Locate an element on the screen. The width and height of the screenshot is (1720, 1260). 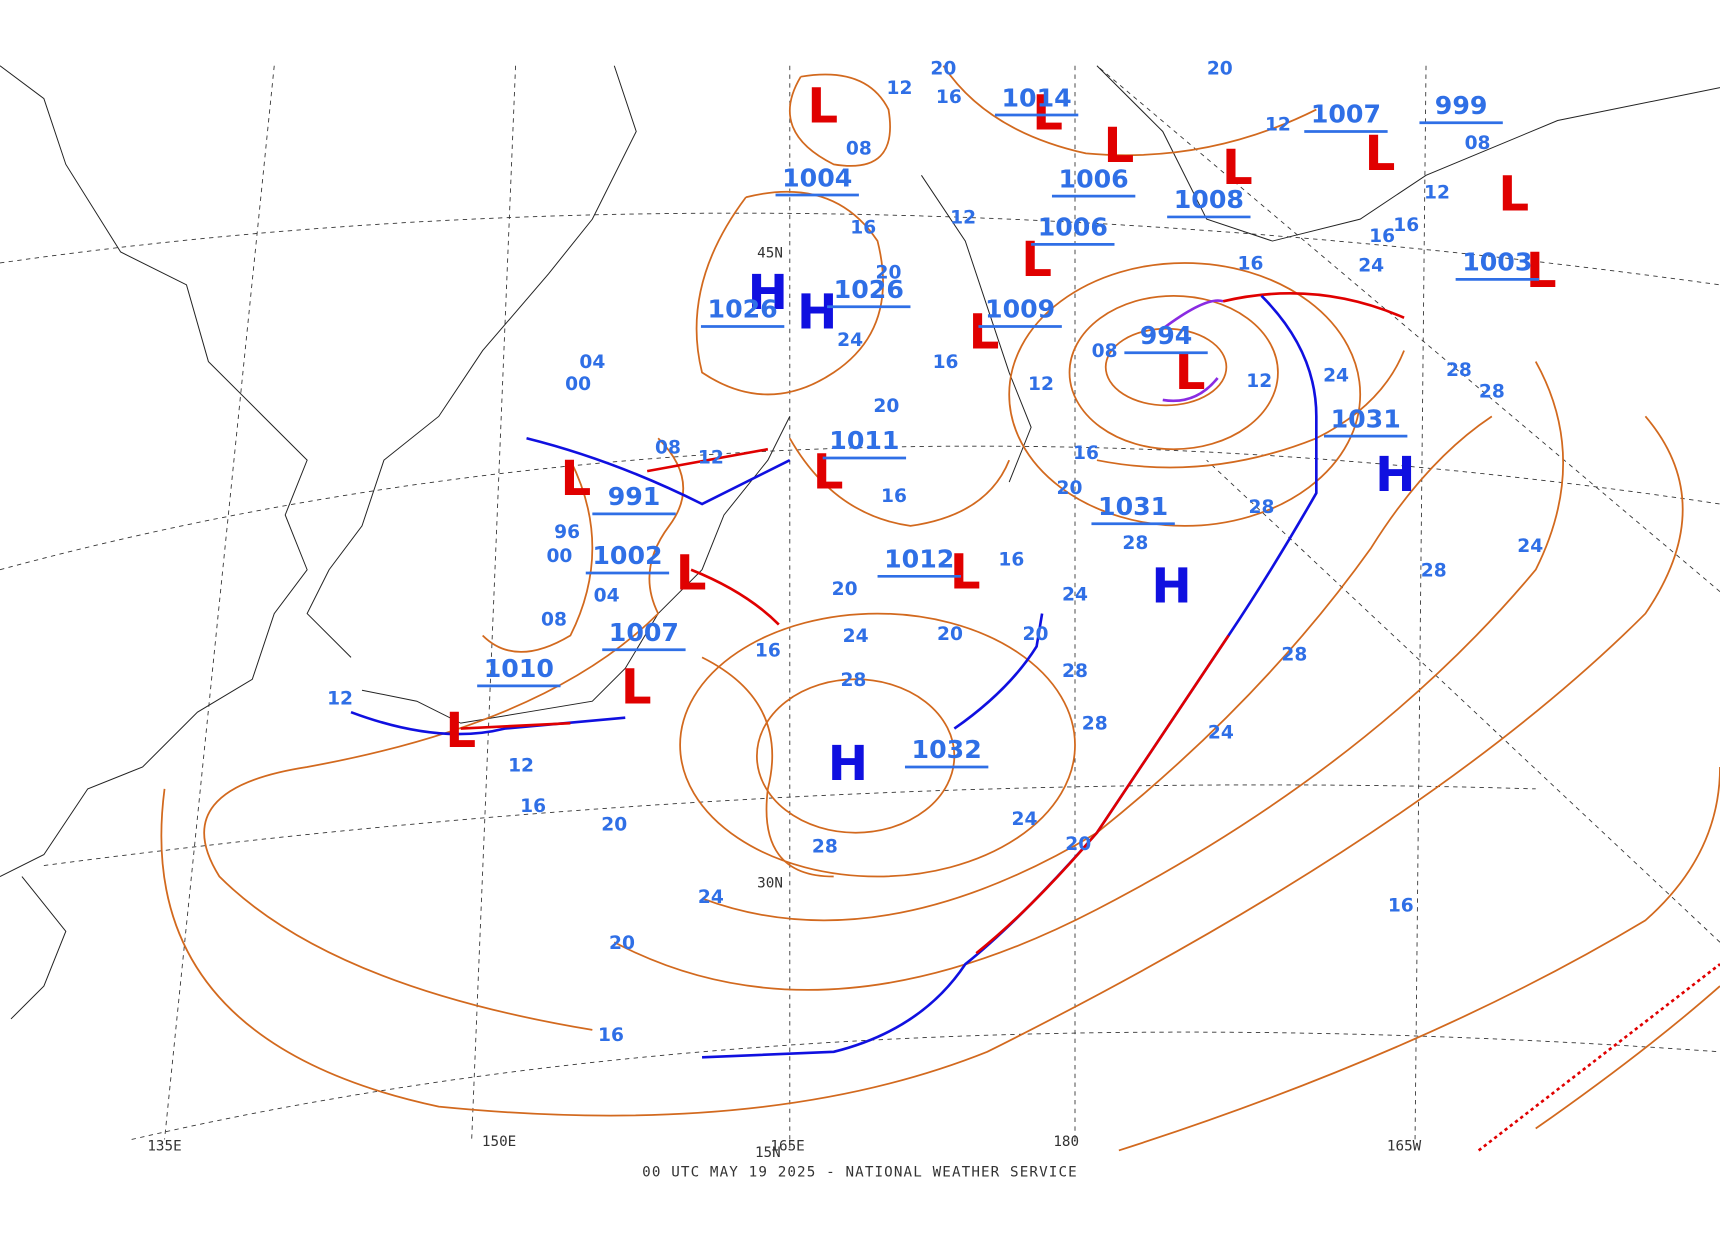
isobar-label: 96 is located at coordinates (567, 532).